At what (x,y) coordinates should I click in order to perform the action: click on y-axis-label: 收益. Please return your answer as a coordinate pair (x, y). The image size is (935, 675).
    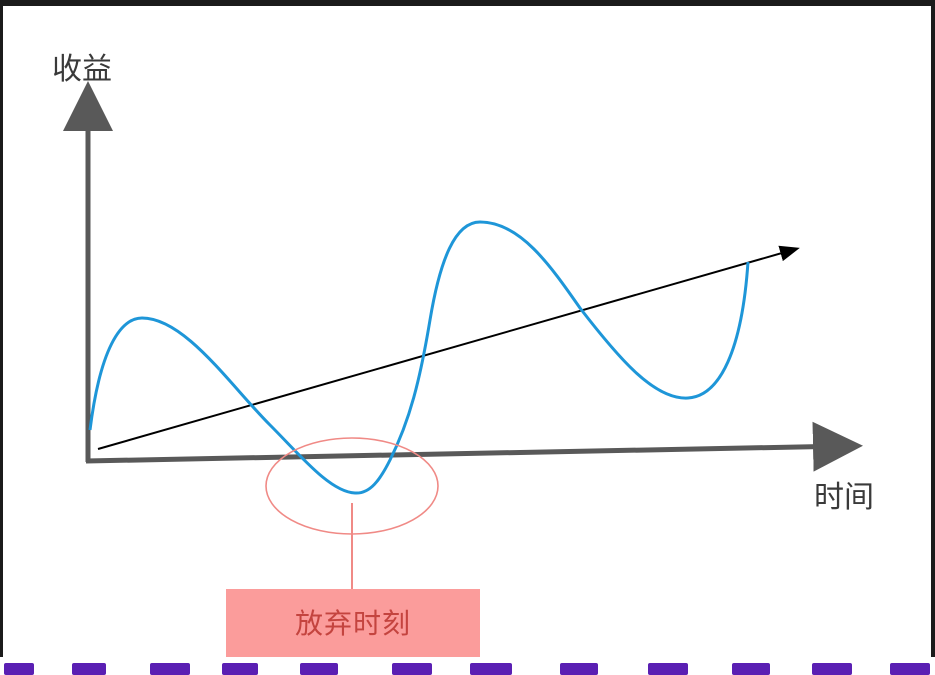
    Looking at the image, I should click on (82, 69).